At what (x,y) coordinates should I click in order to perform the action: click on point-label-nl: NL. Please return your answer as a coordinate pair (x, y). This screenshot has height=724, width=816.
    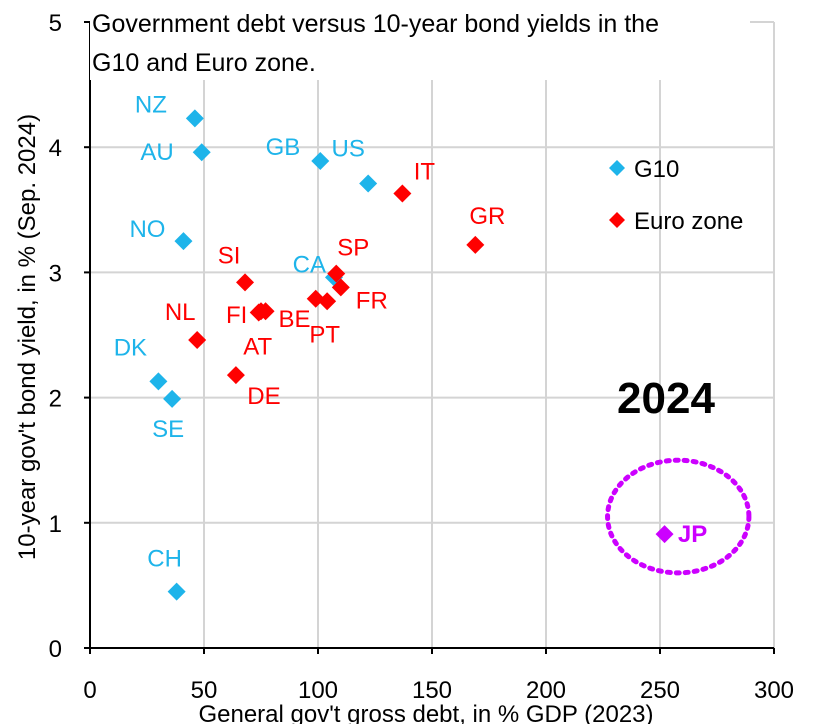
    Looking at the image, I should click on (180, 312).